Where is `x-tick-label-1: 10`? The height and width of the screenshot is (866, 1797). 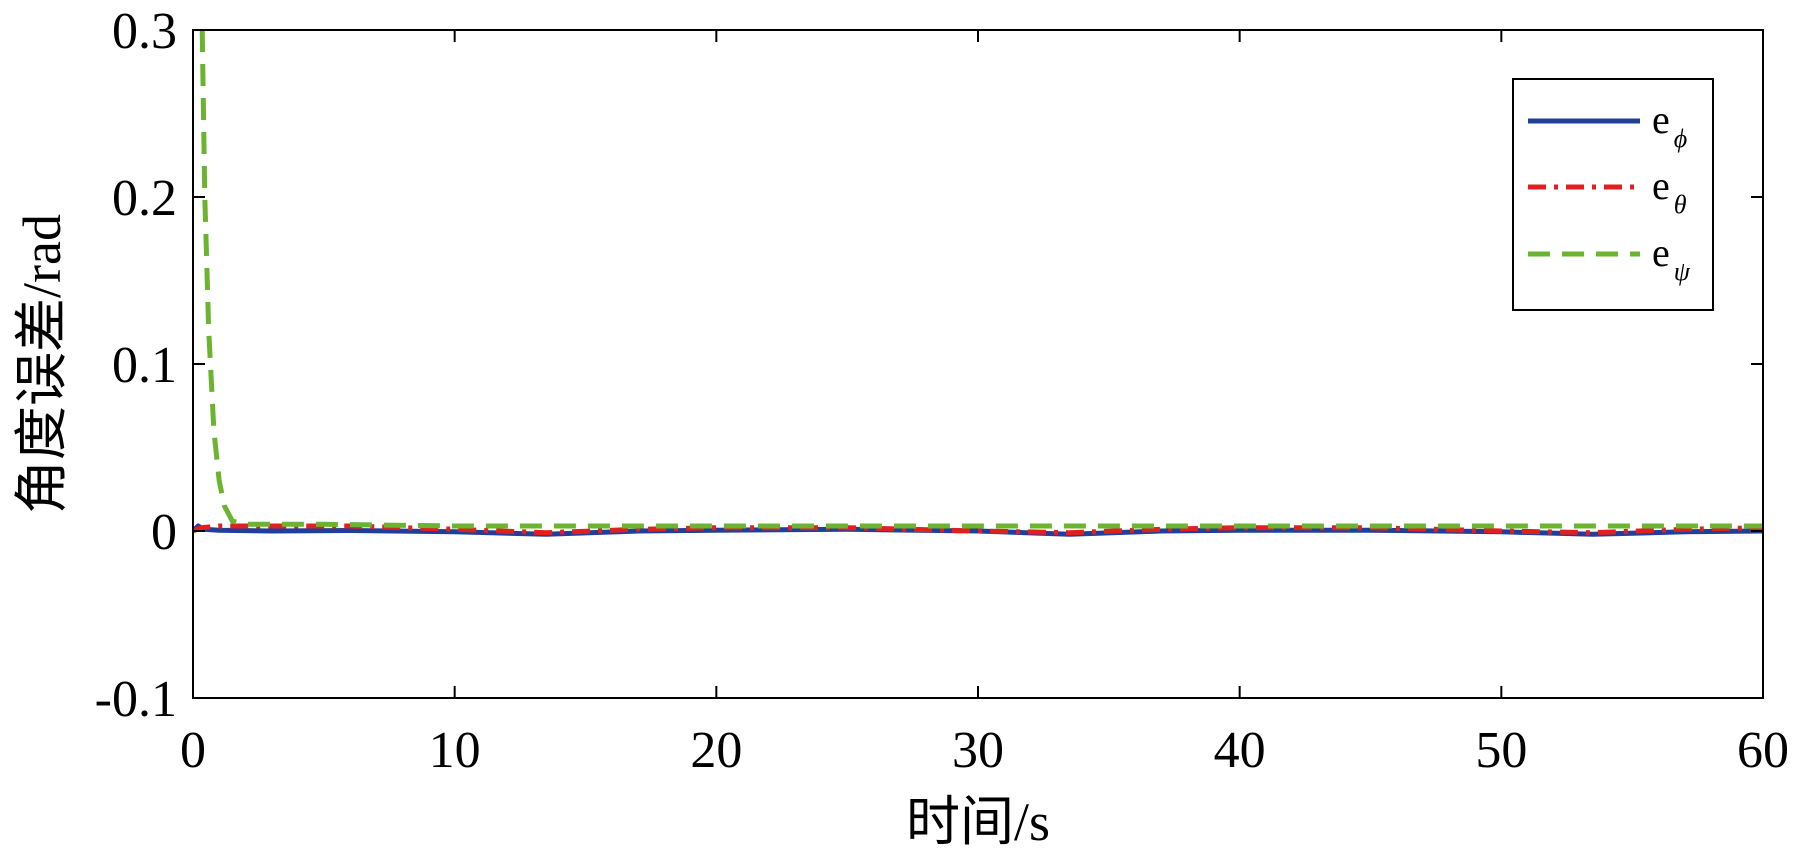
x-tick-label-1: 10 is located at coordinates (455, 750).